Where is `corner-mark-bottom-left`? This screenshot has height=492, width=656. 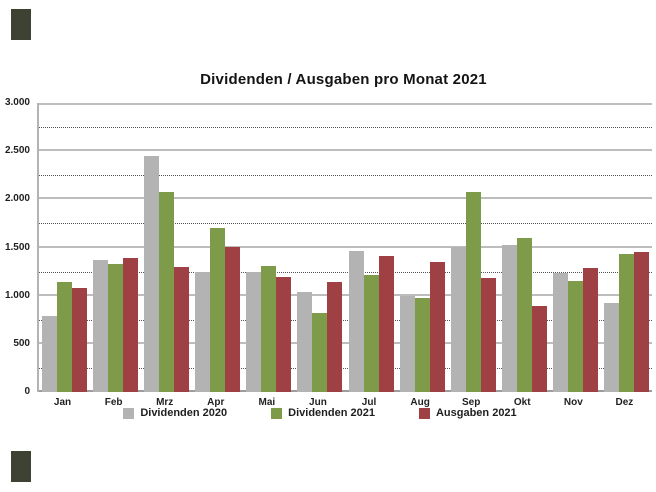
corner-mark-bottom-left is located at coordinates (21, 466).